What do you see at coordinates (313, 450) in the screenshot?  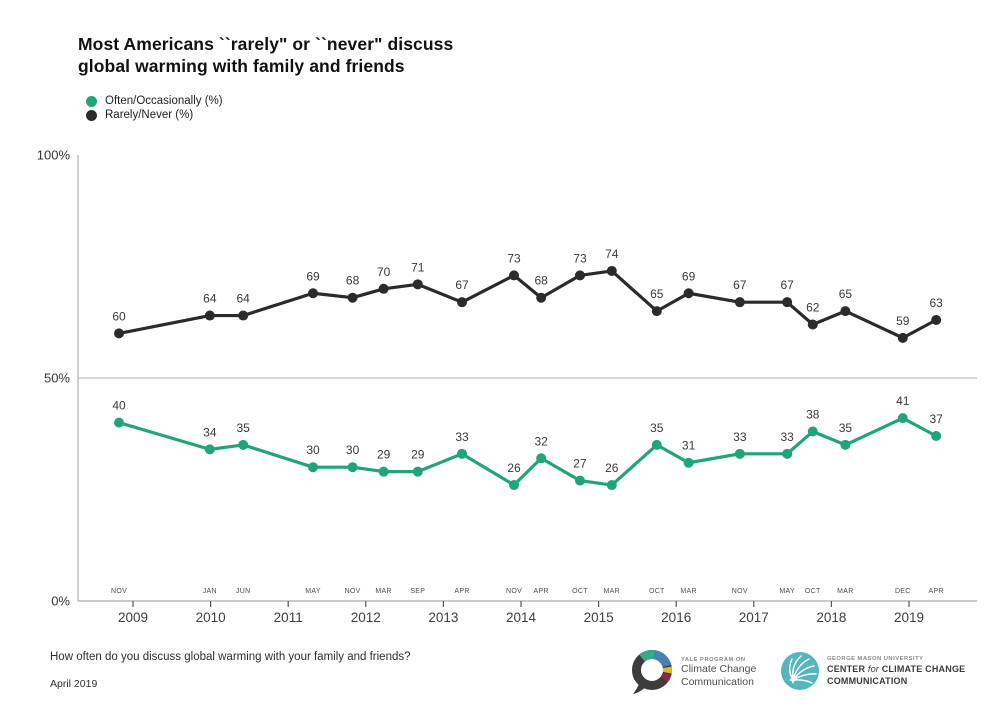 I see `data-point-label: 30` at bounding box center [313, 450].